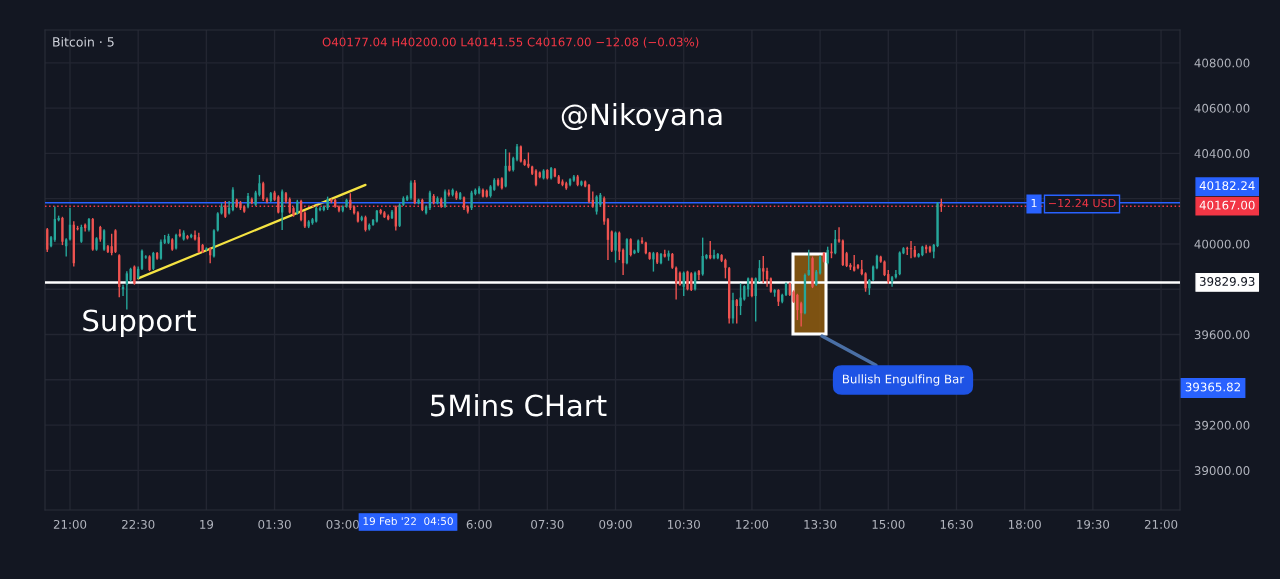  What do you see at coordinates (1227, 205) in the screenshot?
I see `ref-line-label: 40167.00` at bounding box center [1227, 205].